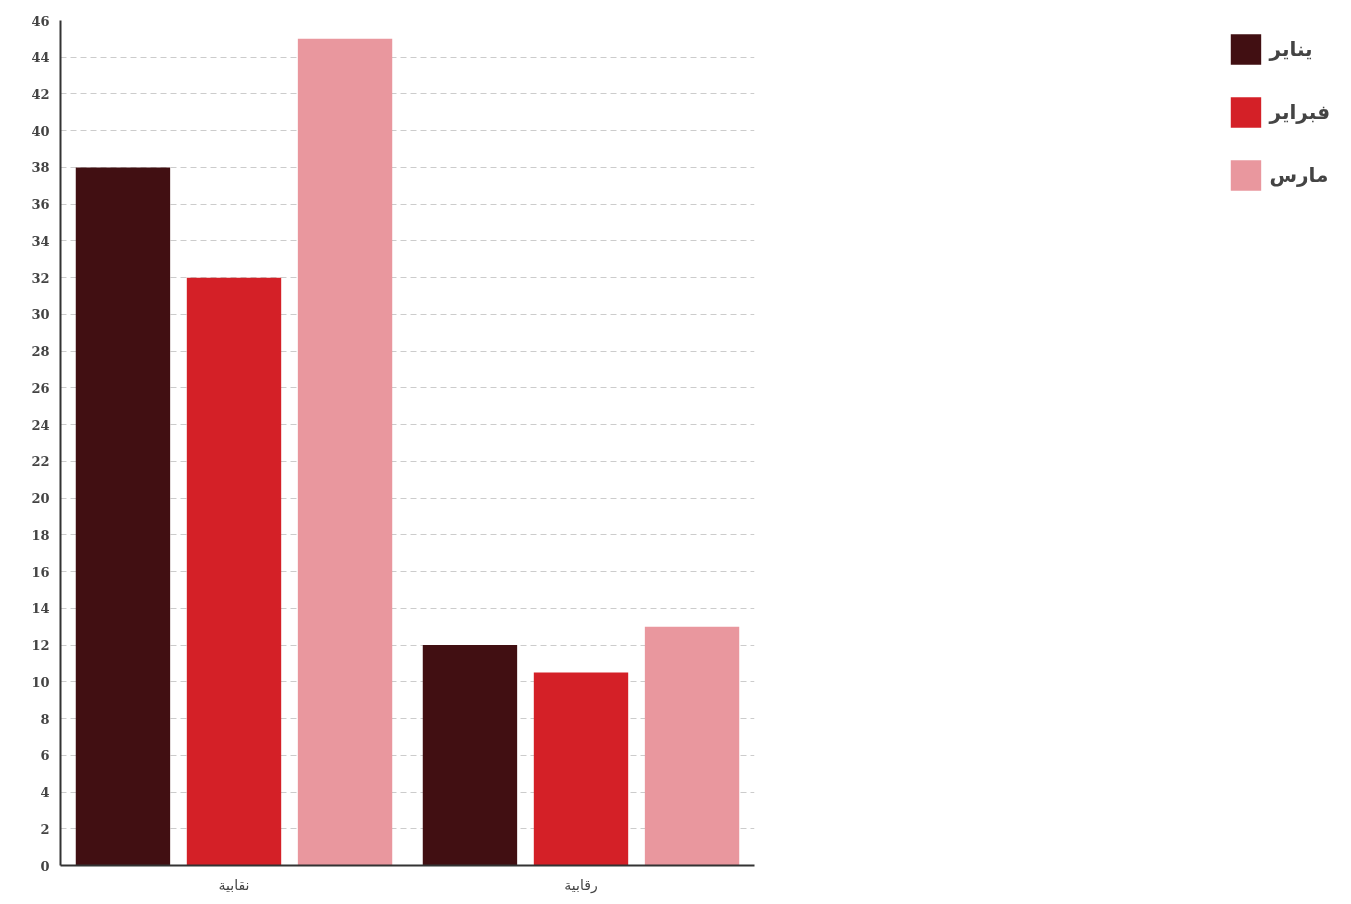  I want to click on y-tick-label: 34, so click(40, 241).